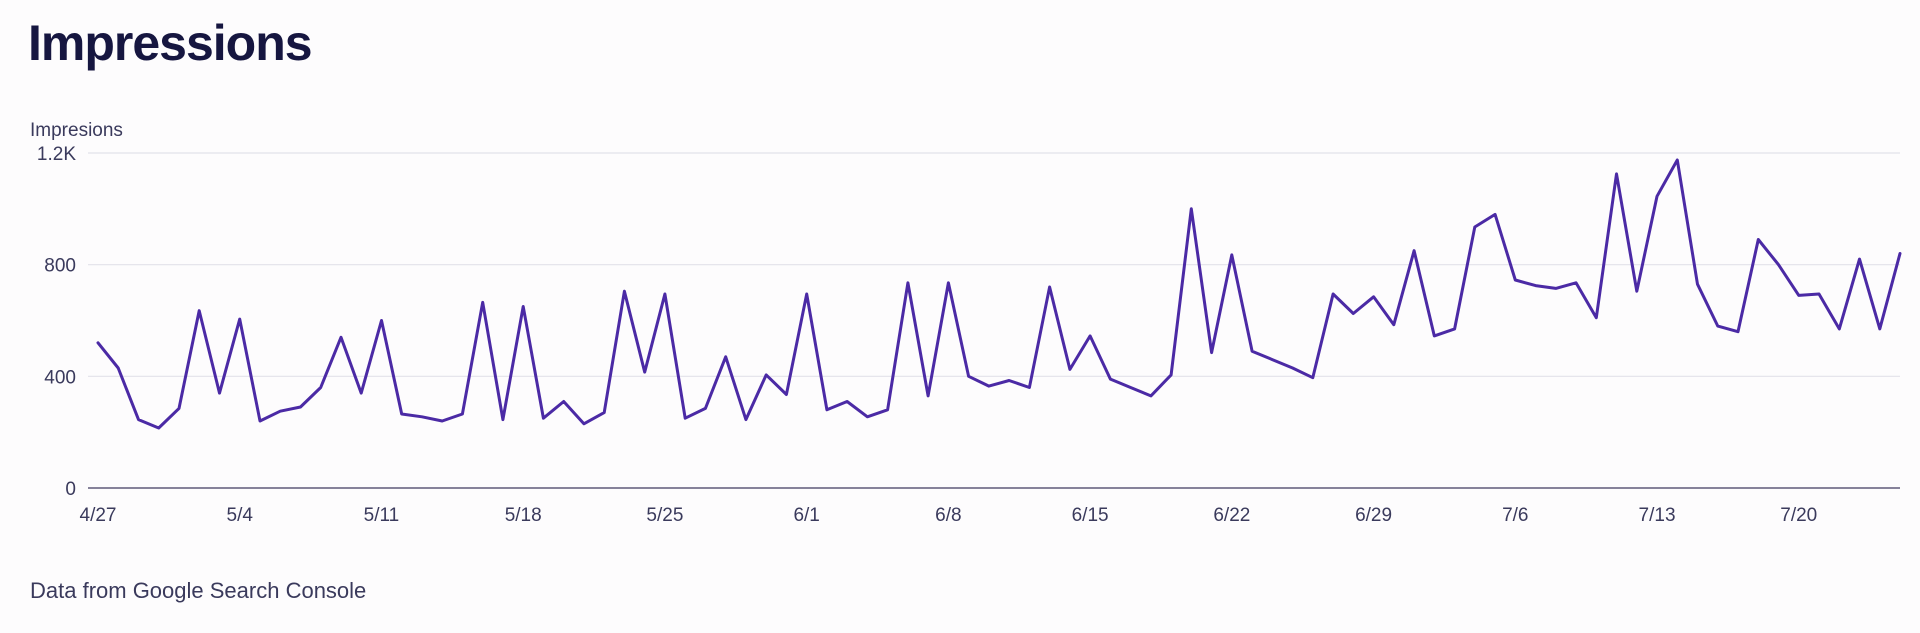 The image size is (1920, 633). What do you see at coordinates (56, 322) in the screenshot?
I see `y-axis-ticks: 0 400 800 1.2K` at bounding box center [56, 322].